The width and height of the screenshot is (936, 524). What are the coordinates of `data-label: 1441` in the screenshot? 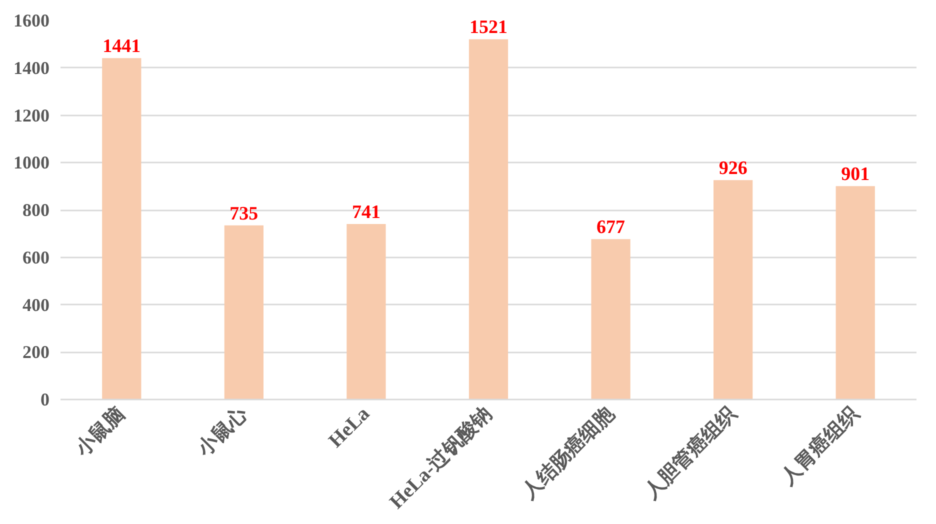 It's located at (121, 47).